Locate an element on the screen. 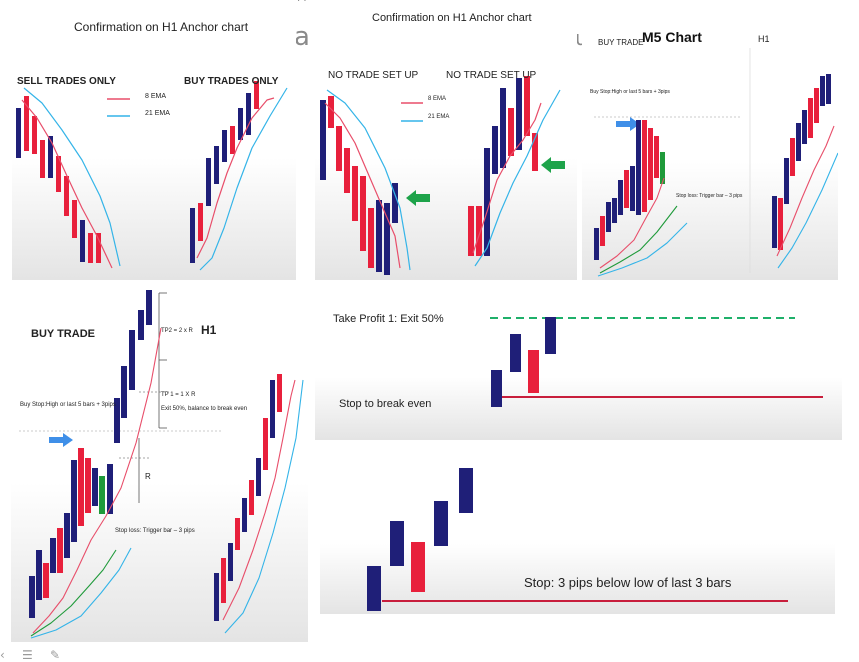  panel3-h1-label: H1 is located at coordinates (764, 39).